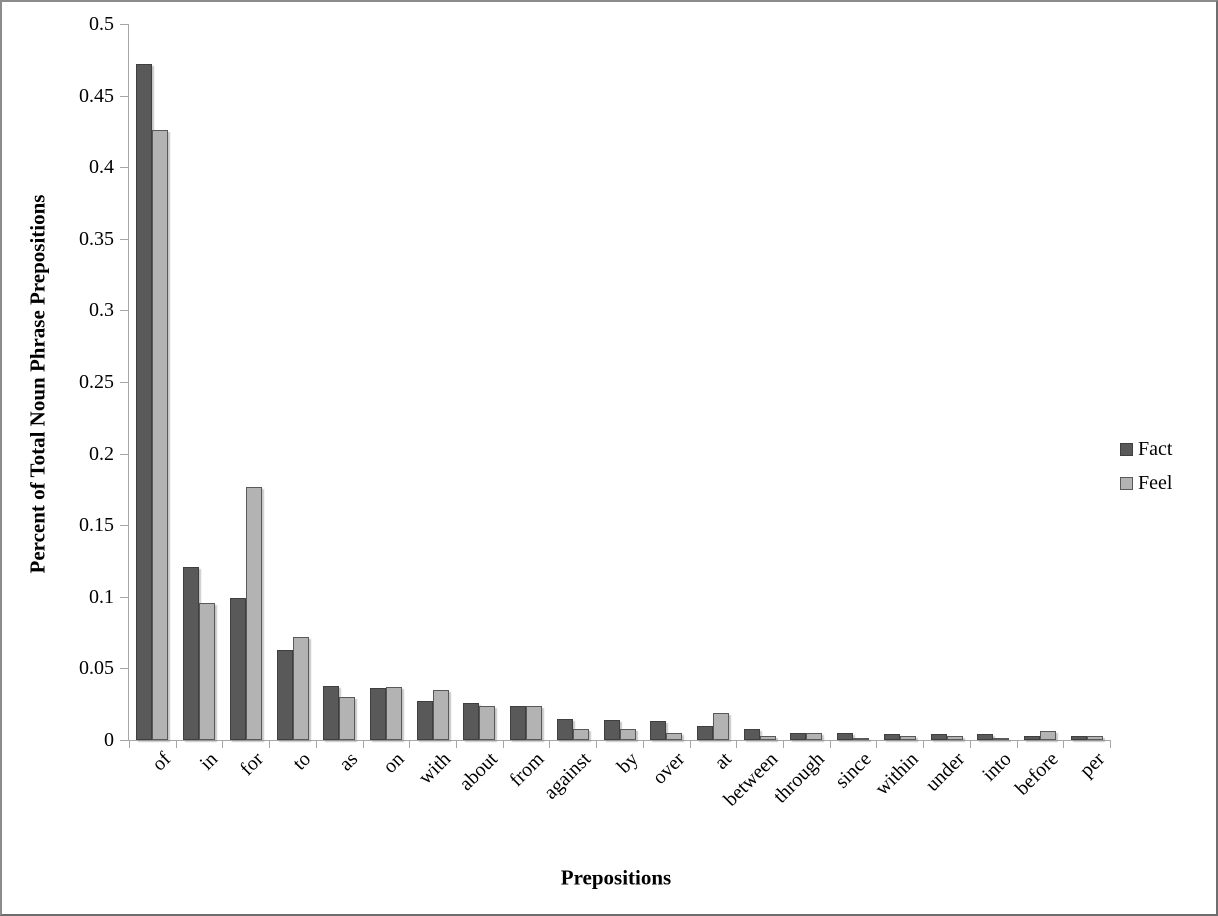 This screenshot has height=916, width=1218. I want to click on bar-fact-about, so click(471, 721).